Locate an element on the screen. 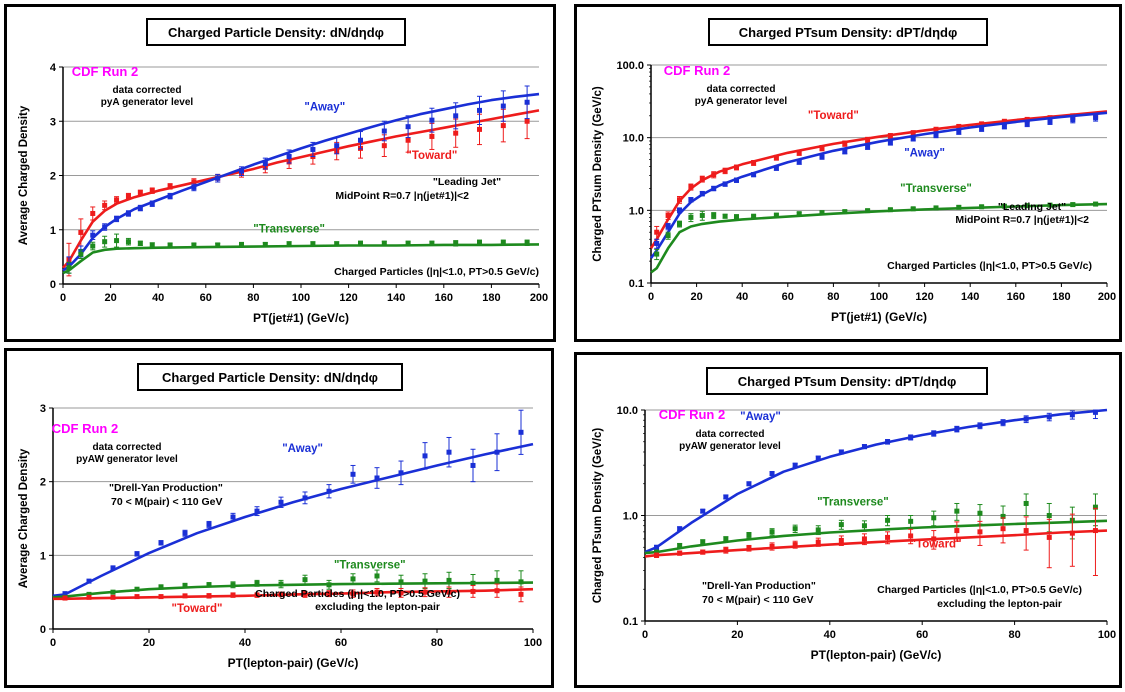 The image size is (1125, 692). y-axis-label: Average Charged Density is located at coordinates (24, 518).